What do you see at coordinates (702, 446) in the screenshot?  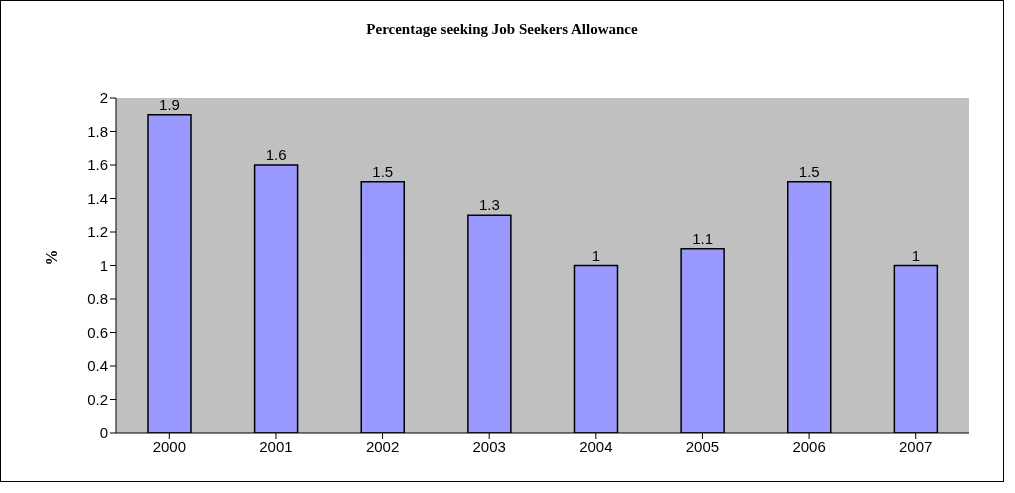 I see `x-tick-label: 2005` at bounding box center [702, 446].